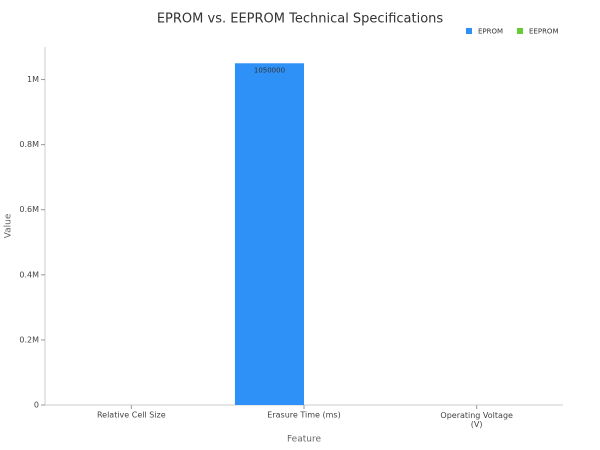 This screenshot has width=600, height=450. I want to click on y-axis-title: Value, so click(9, 225).